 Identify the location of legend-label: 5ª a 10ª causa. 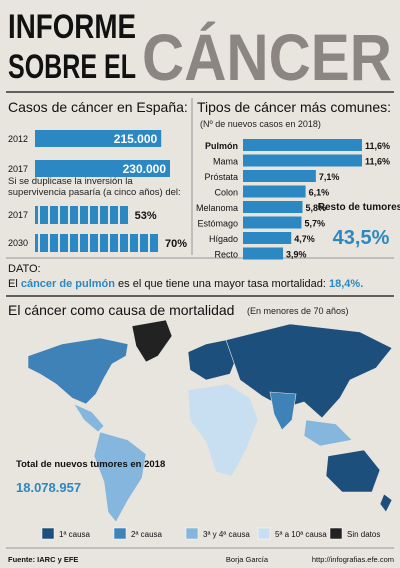
(301, 534).